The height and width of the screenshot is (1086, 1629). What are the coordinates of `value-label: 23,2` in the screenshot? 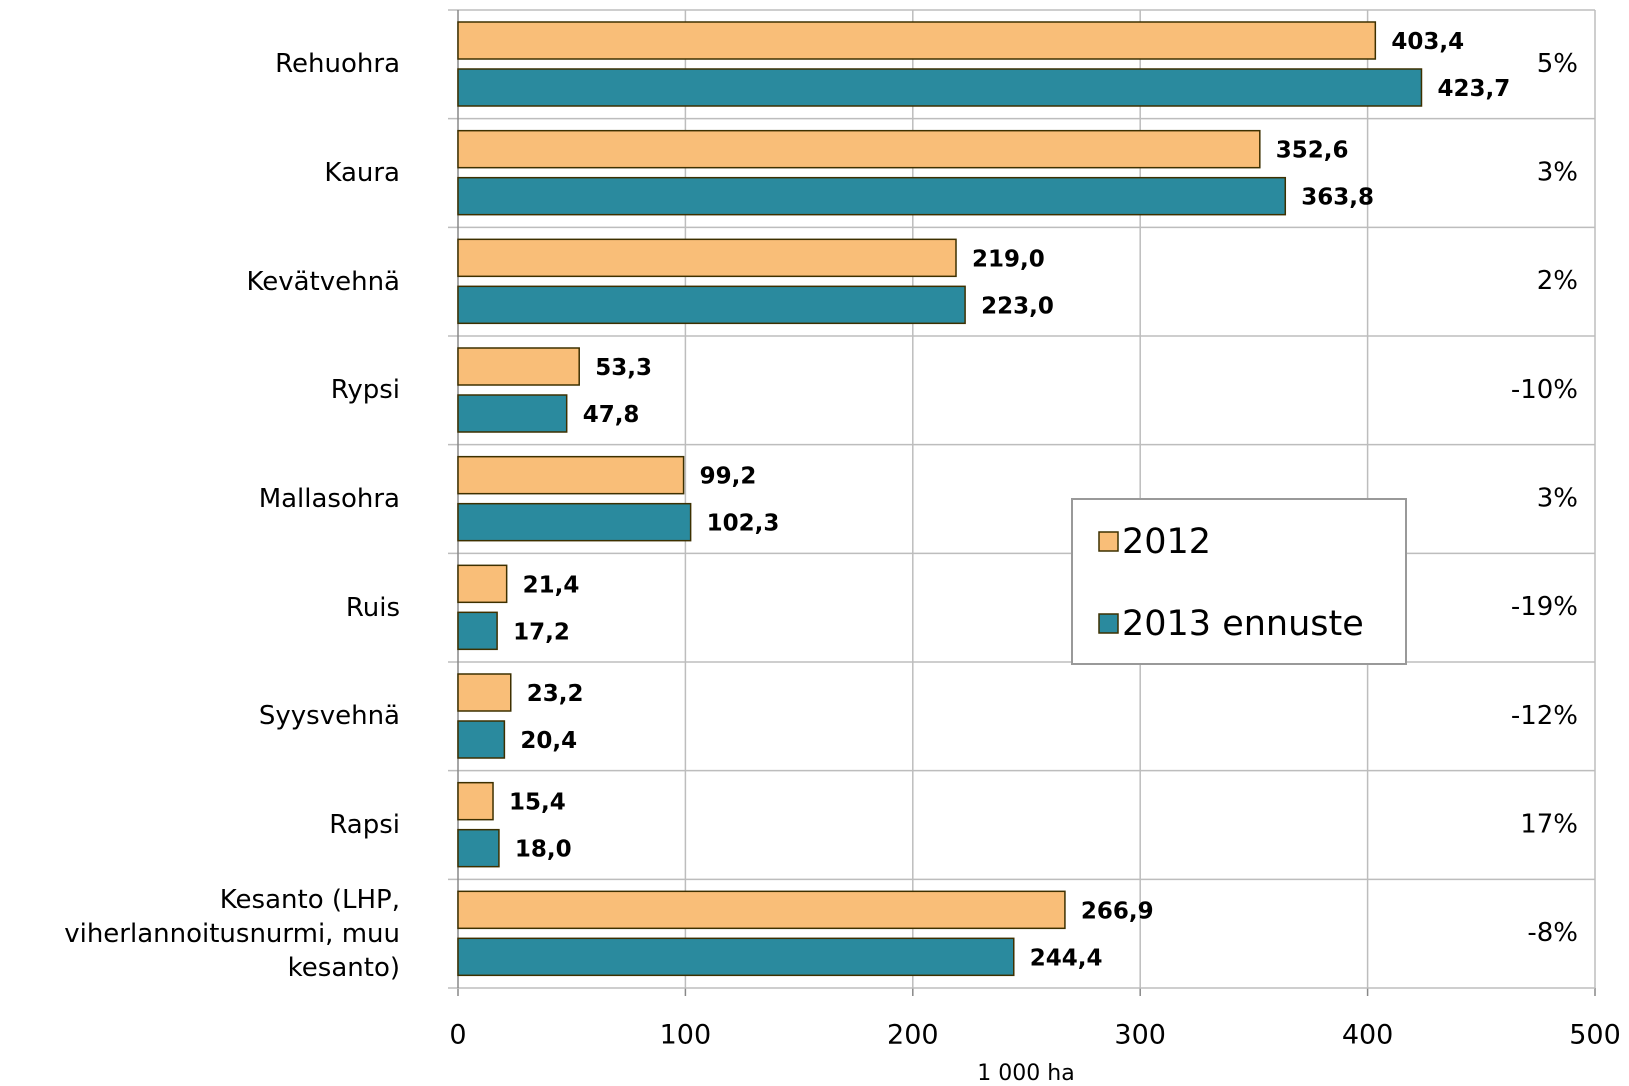 It's located at (555, 694).